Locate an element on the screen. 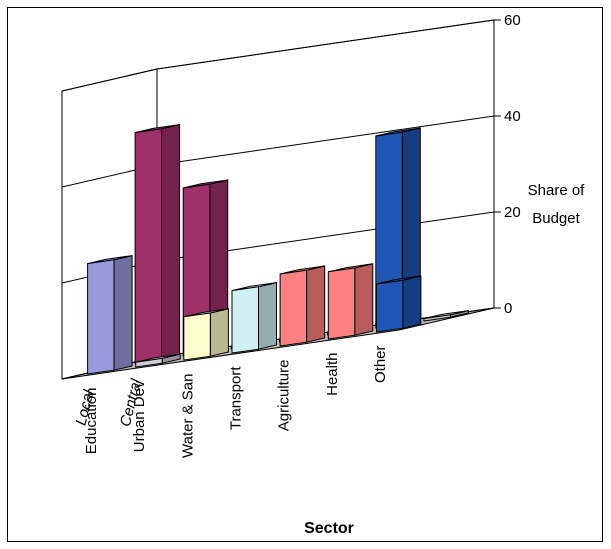  x-tick-label: Other is located at coordinates (380, 364).